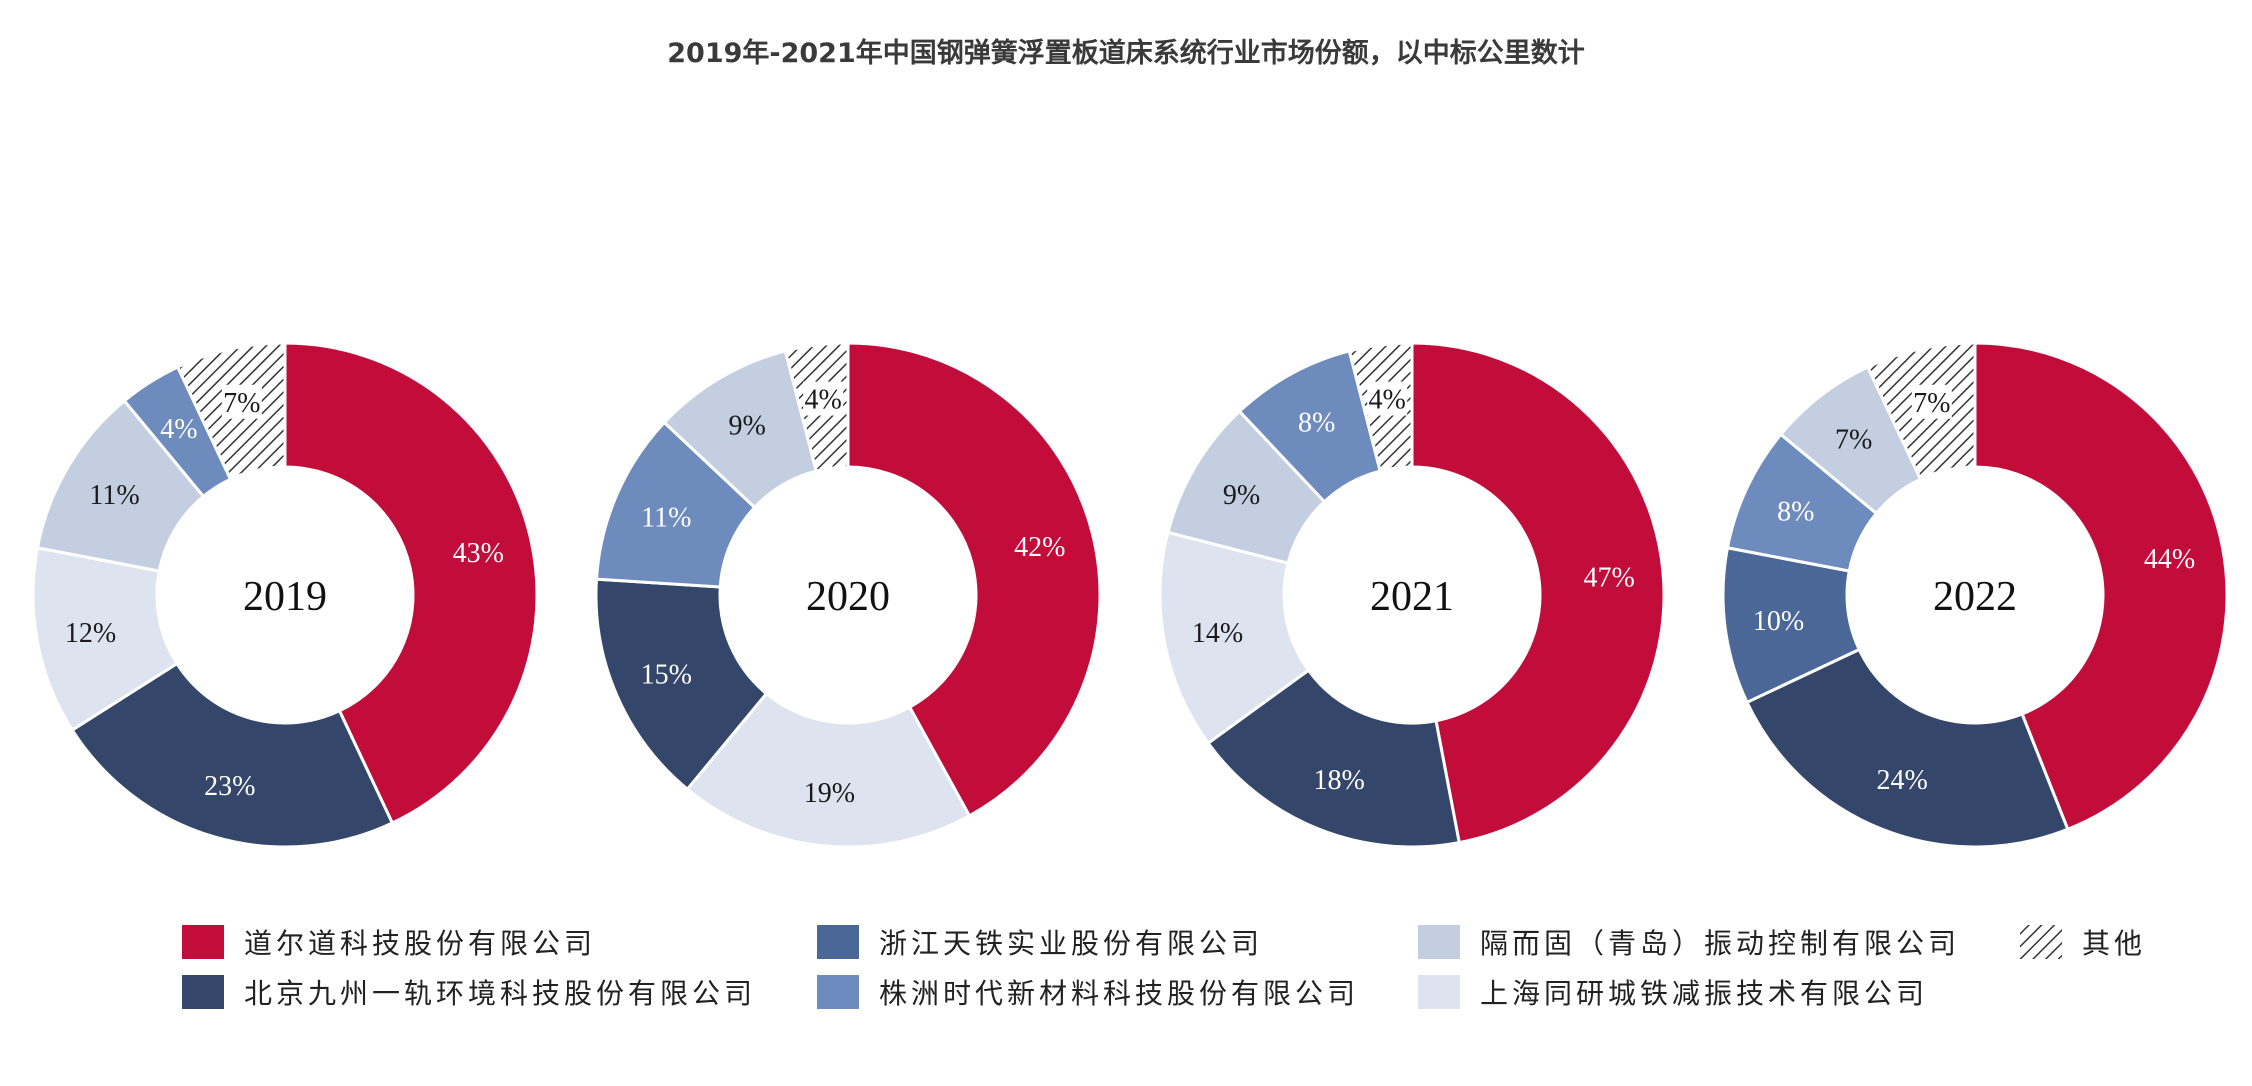  What do you see at coordinates (1039, 547) in the screenshot?
I see `slice-label-2020-0: 42%` at bounding box center [1039, 547].